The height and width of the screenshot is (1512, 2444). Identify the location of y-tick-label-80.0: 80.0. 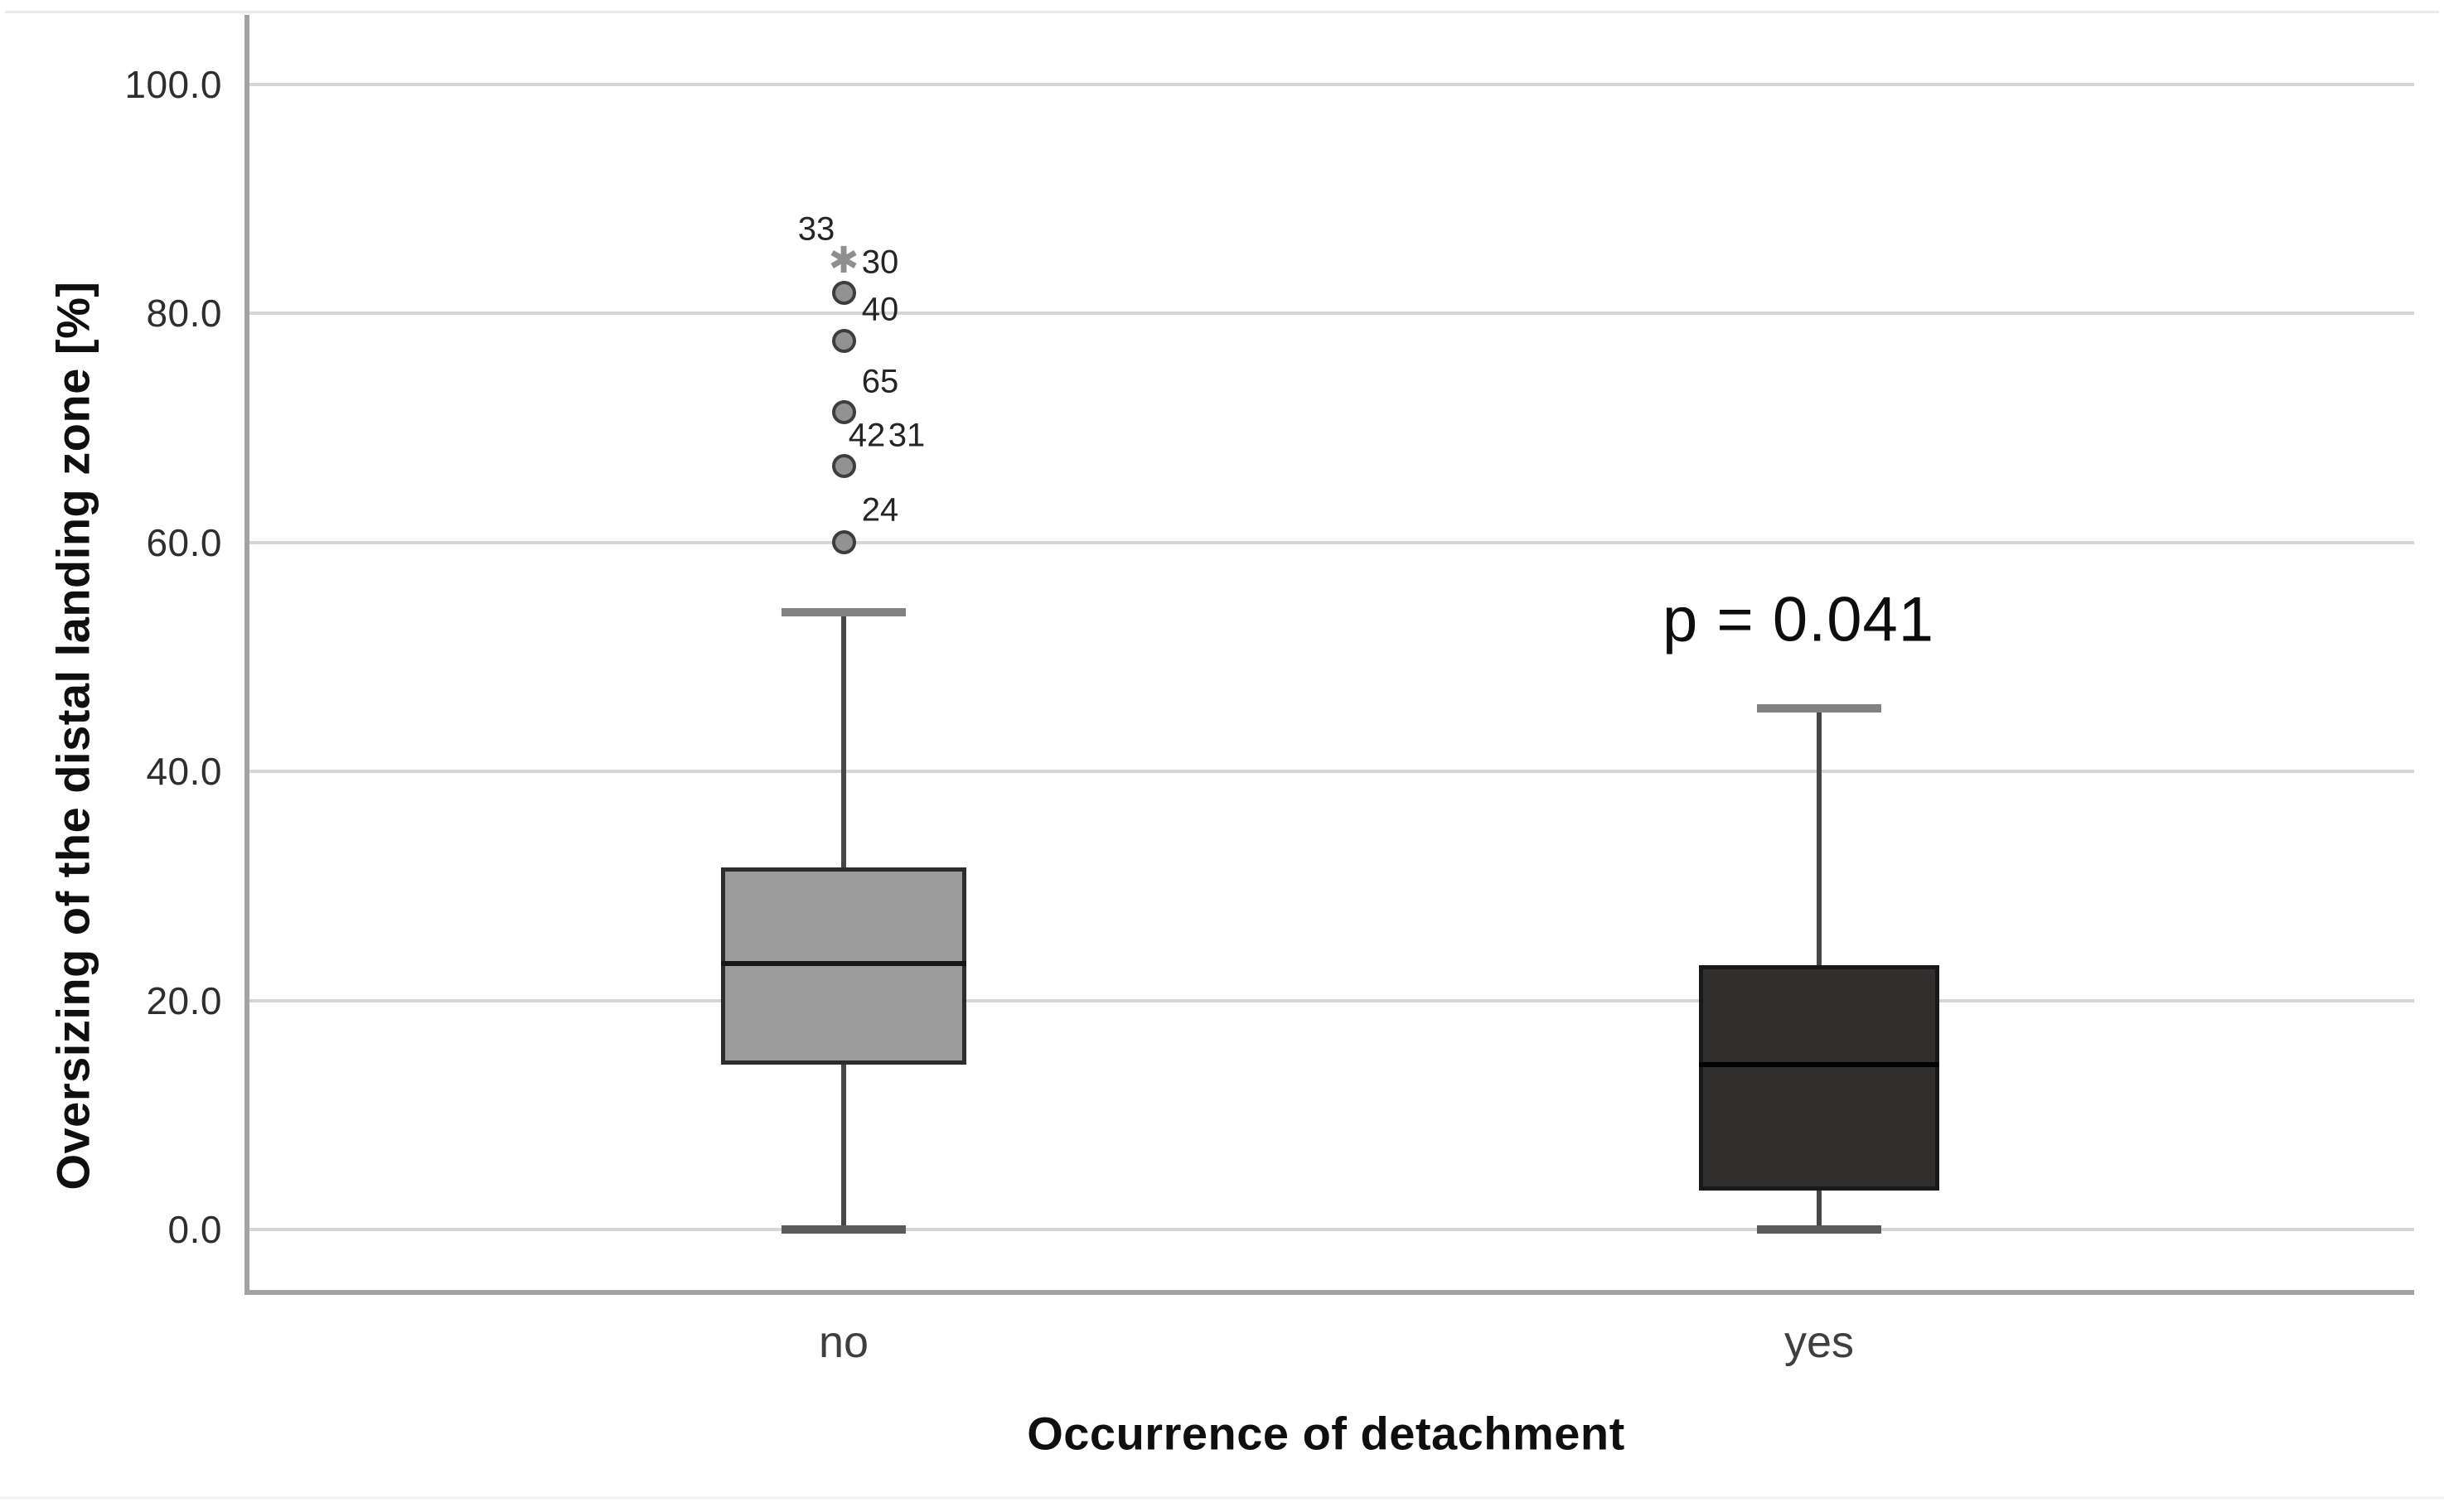
(184, 313).